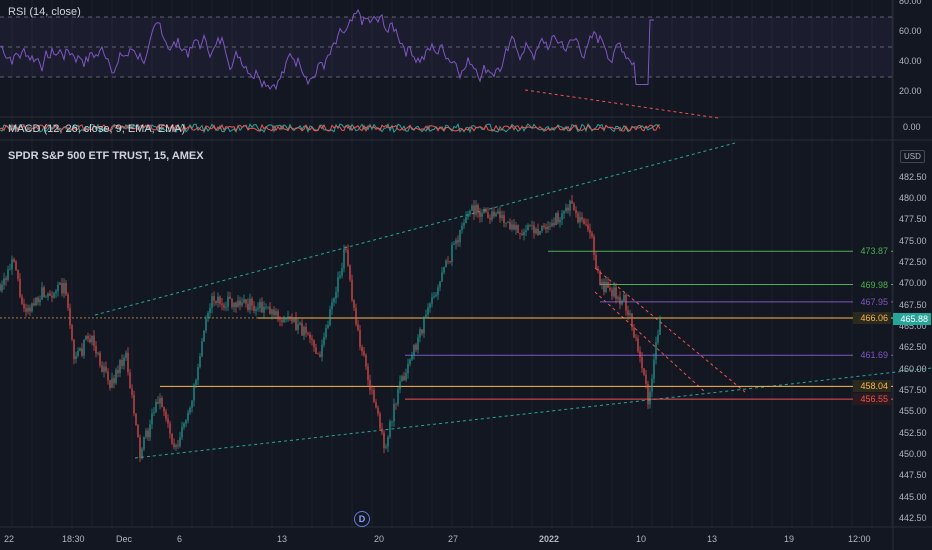  I want to click on dividend-event-badge: D, so click(362, 519).